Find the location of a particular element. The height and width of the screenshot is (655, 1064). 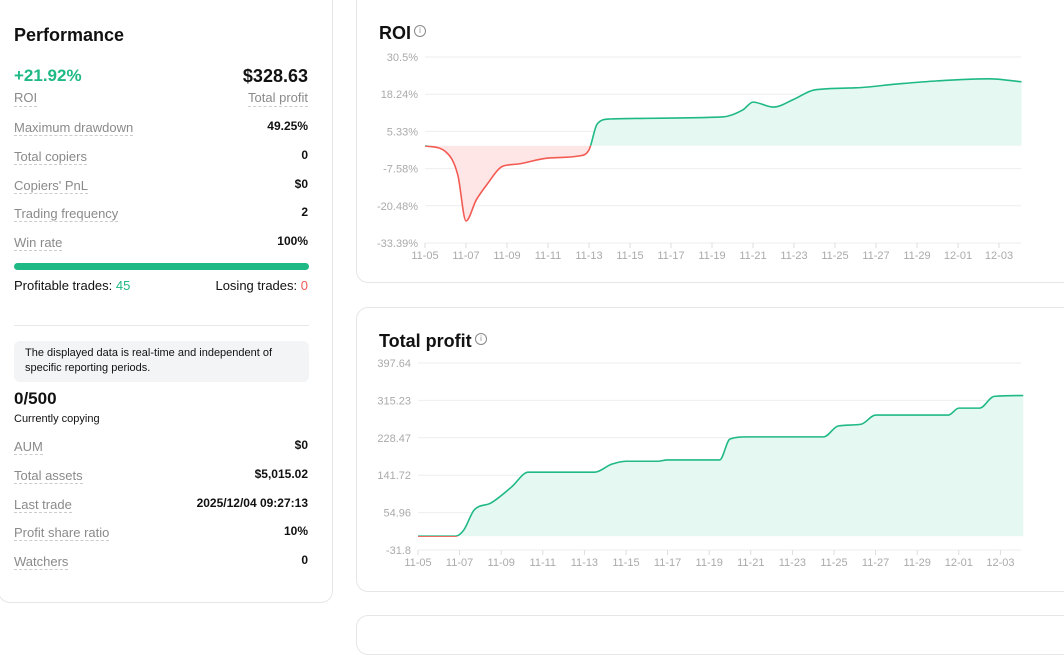

total-profit-value: $328.63 is located at coordinates (275, 76).